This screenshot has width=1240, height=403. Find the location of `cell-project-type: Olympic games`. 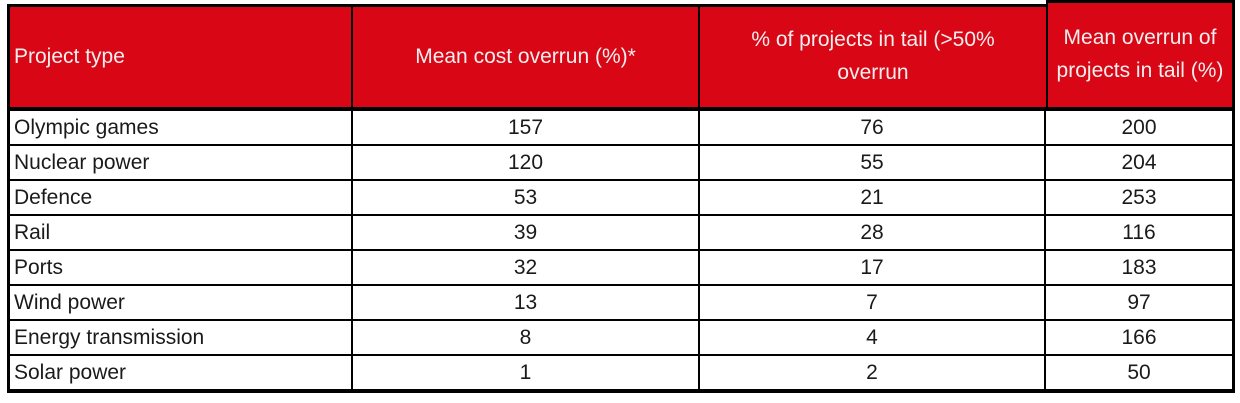

cell-project-type: Olympic games is located at coordinates (180, 127).